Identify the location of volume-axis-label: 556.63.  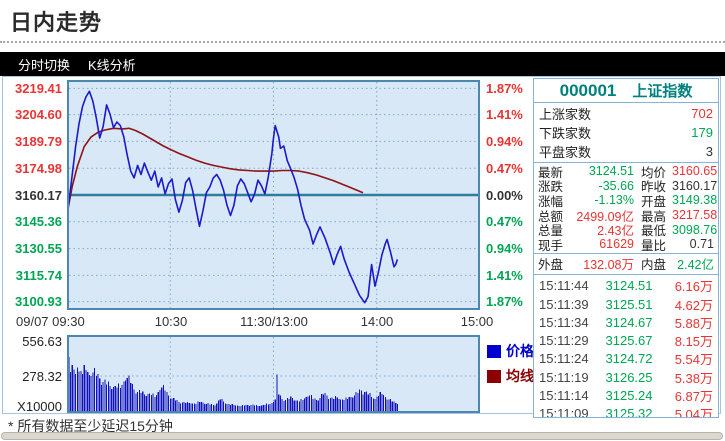
(42, 341).